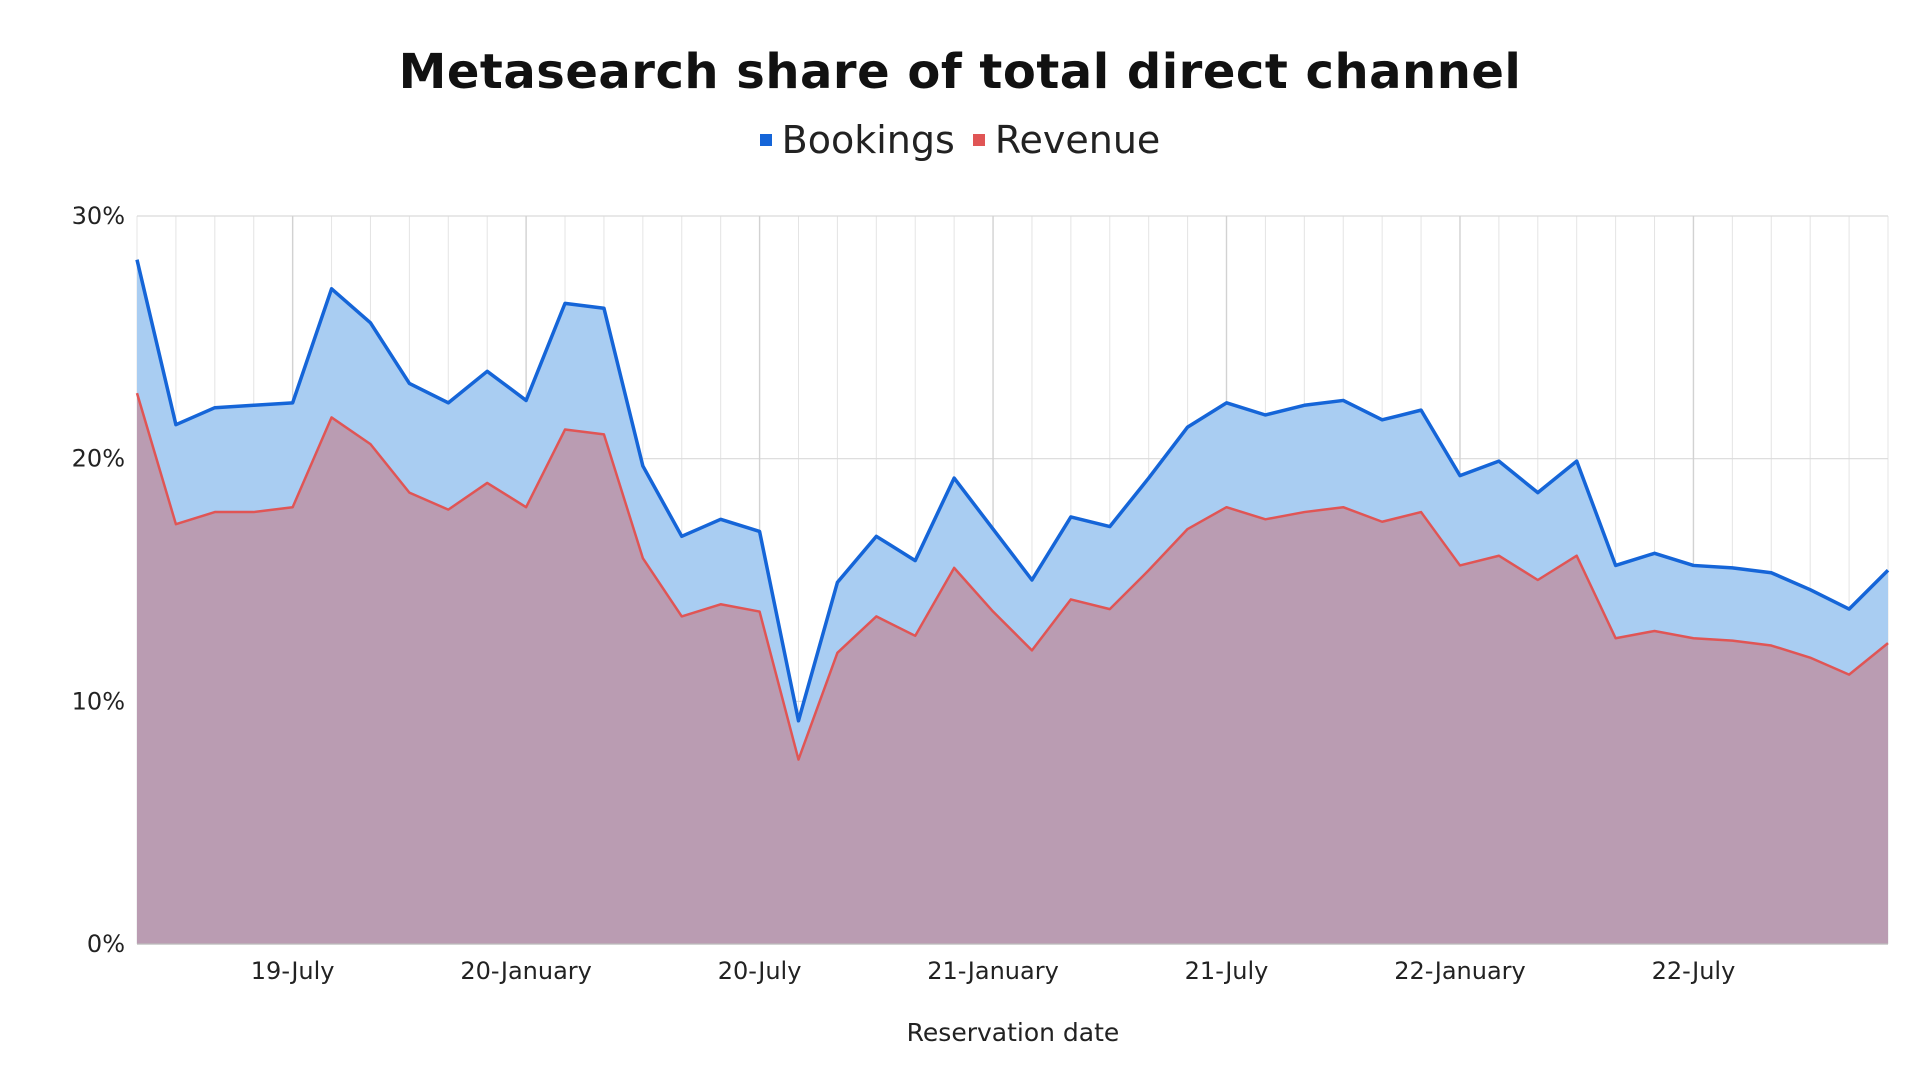 This screenshot has width=1920, height=1080. Describe the element at coordinates (960, 72) in the screenshot. I see `chart-title: Metasearch share of total direct channel` at that location.